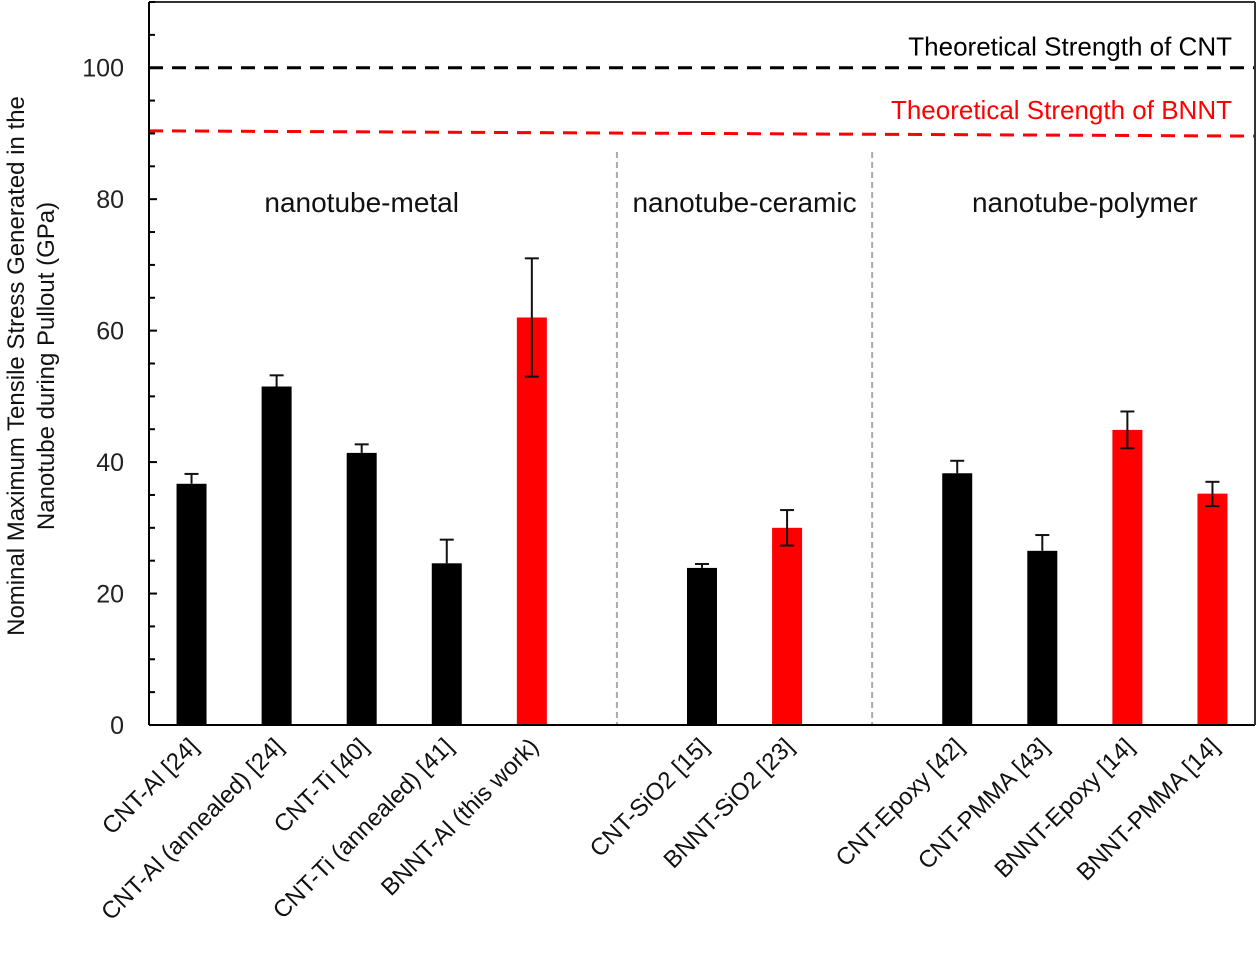 The image size is (1260, 978). I want to click on y-axis-ticks: 0 20 40 60 80 100, so click(119, 370).